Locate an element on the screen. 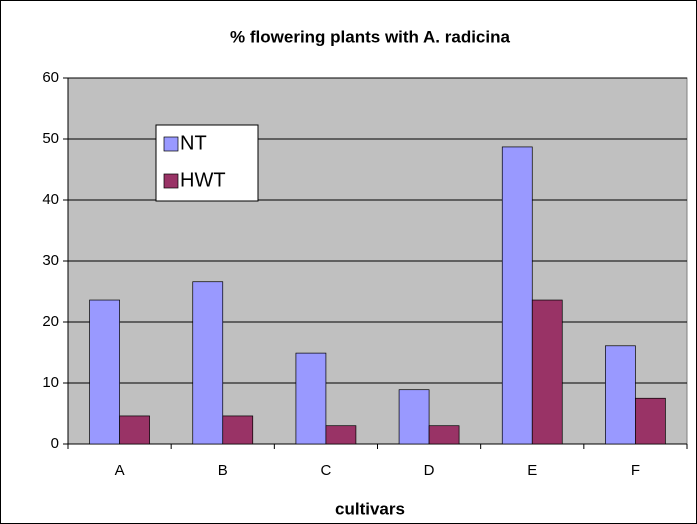 This screenshot has height=524, width=697. x-tick-label: A is located at coordinates (120, 470).